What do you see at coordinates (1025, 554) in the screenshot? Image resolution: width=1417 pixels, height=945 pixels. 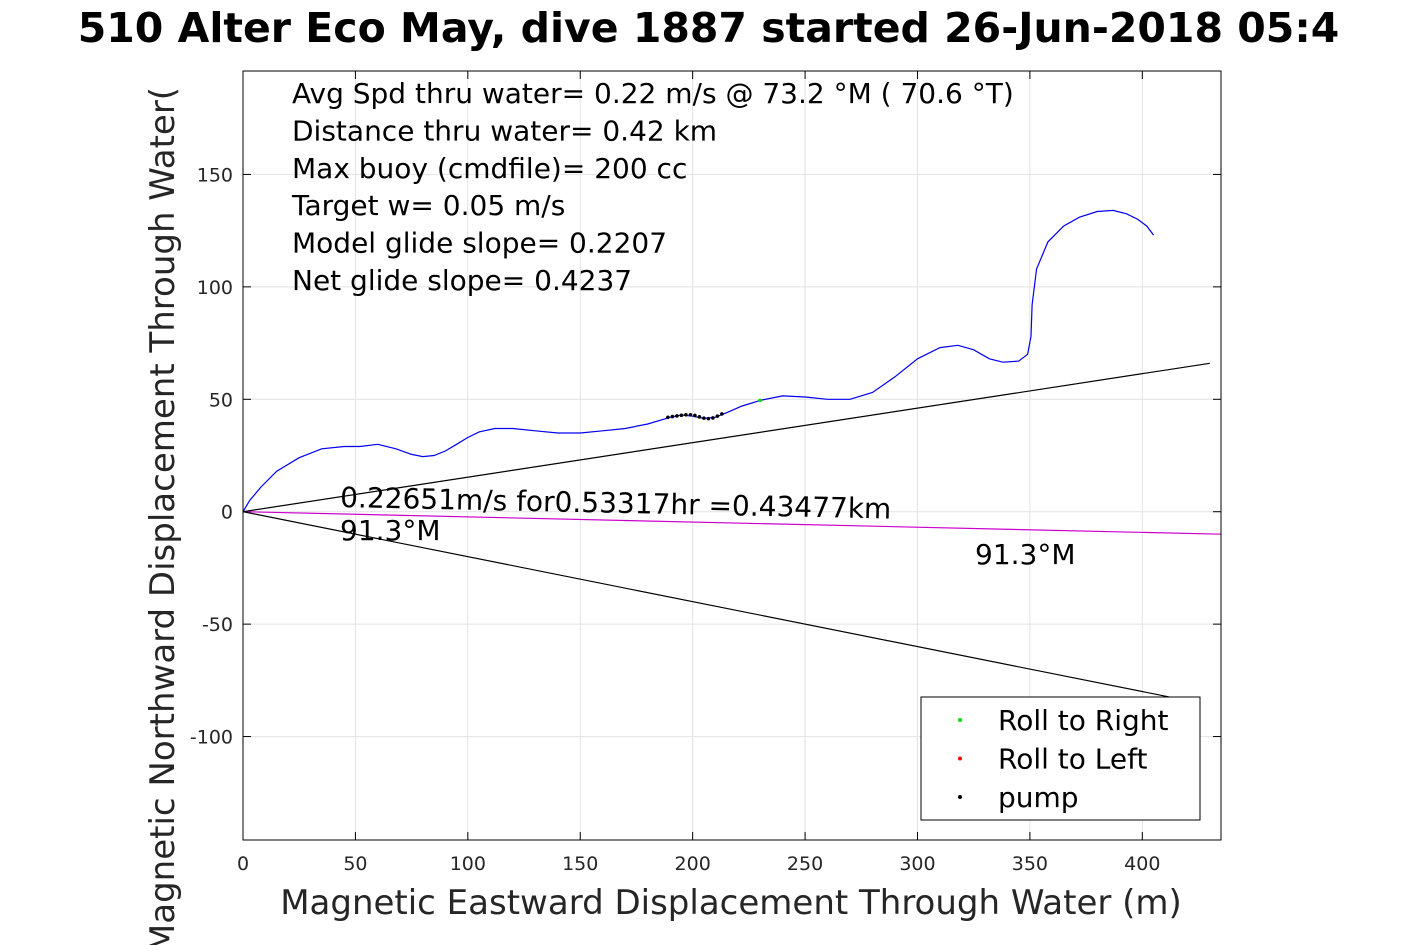 I see `heading-far-label: 91.3°M` at bounding box center [1025, 554].